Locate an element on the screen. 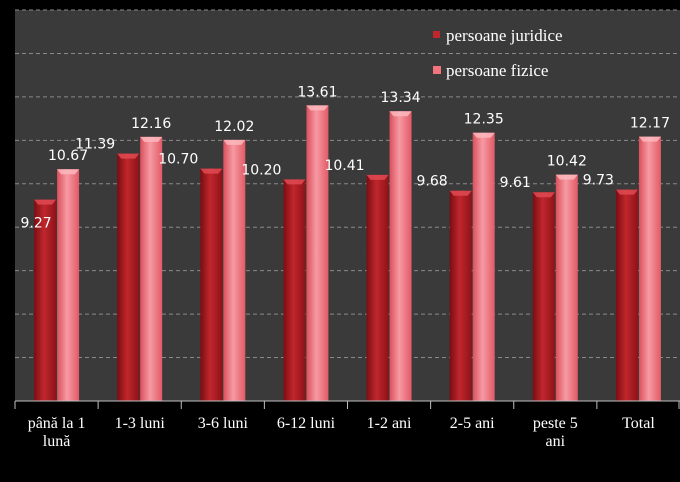  data-label: 10.70 is located at coordinates (178, 160).